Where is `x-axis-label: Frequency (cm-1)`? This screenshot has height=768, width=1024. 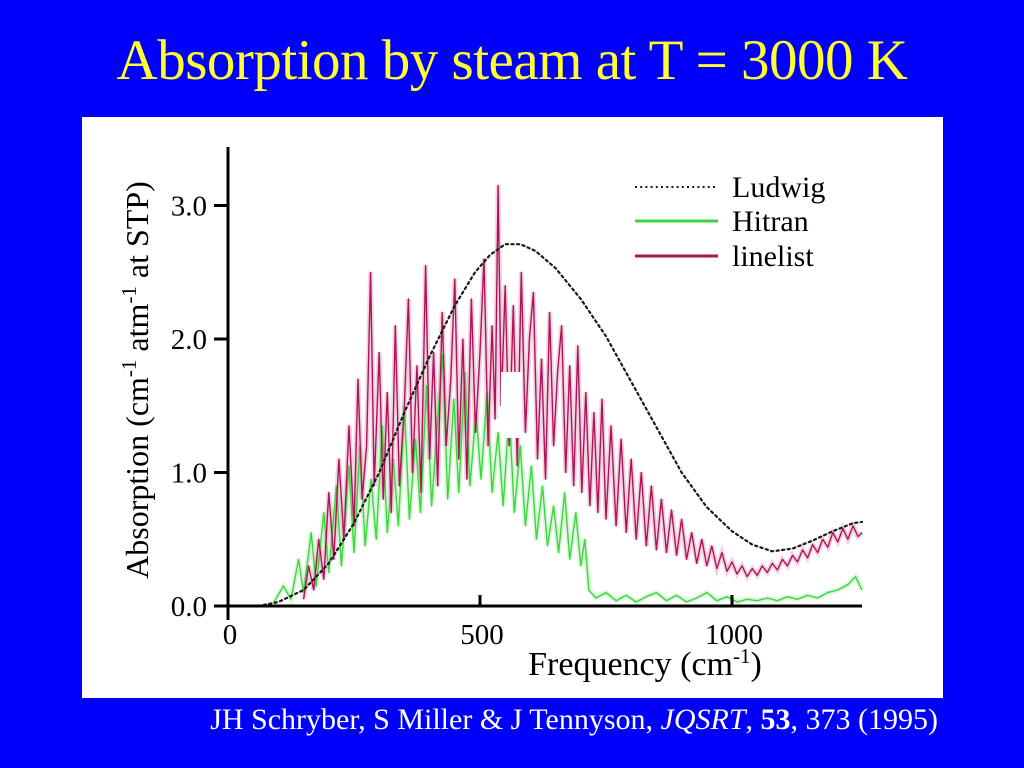 x-axis-label: Frequency (cm-1) is located at coordinates (645, 663).